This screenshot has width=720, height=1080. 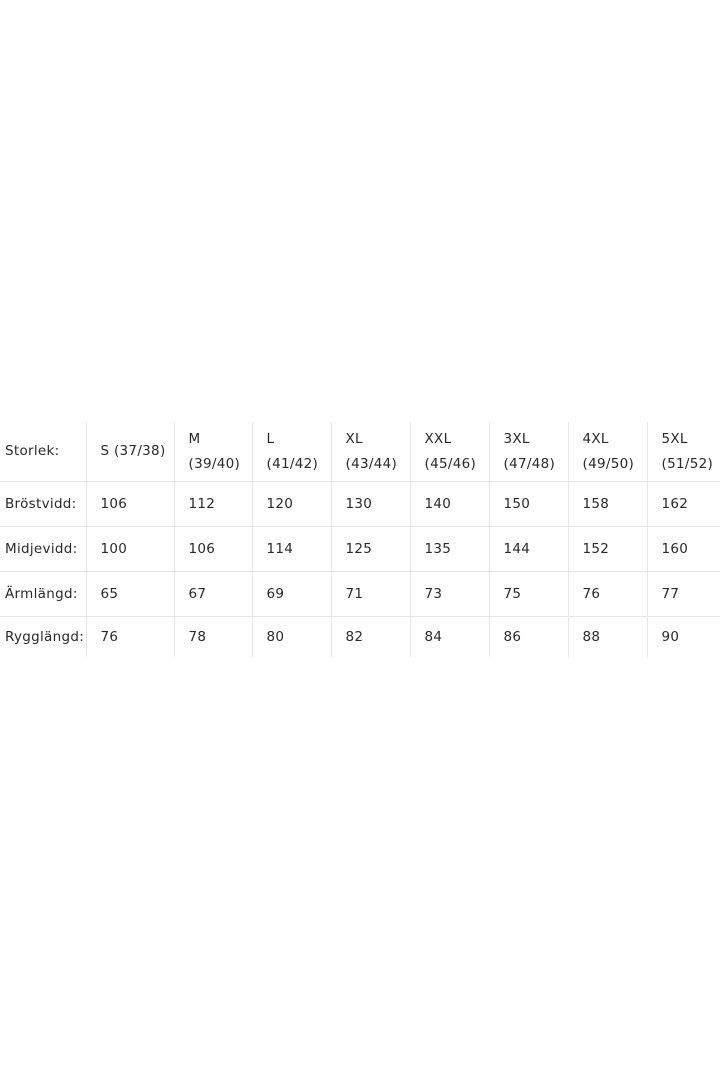 What do you see at coordinates (438, 438) in the screenshot?
I see `size-name: XXL` at bounding box center [438, 438].